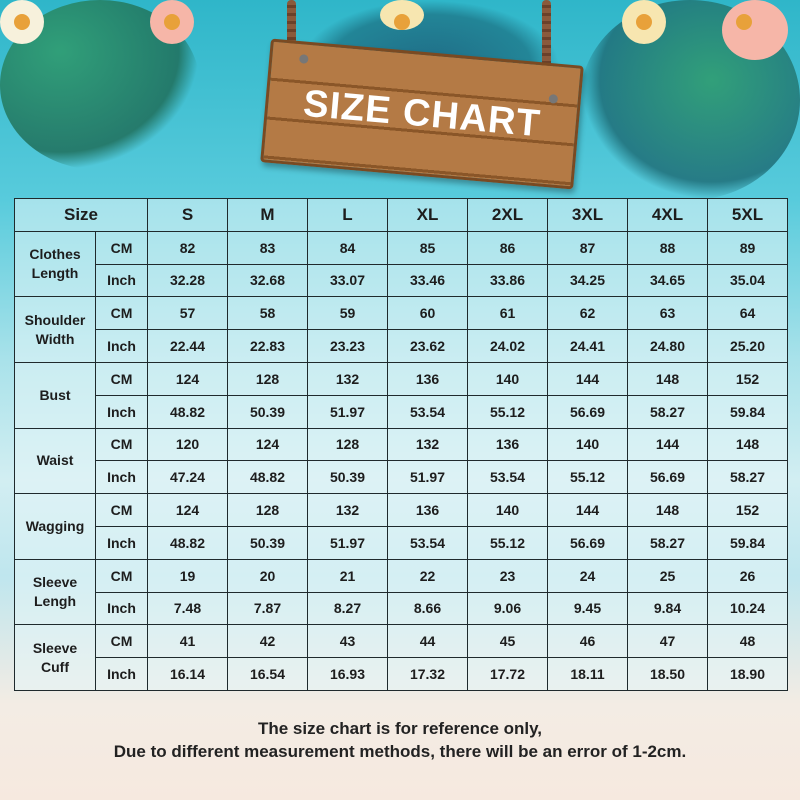  I want to click on value-cell: 32.28, so click(187, 280).